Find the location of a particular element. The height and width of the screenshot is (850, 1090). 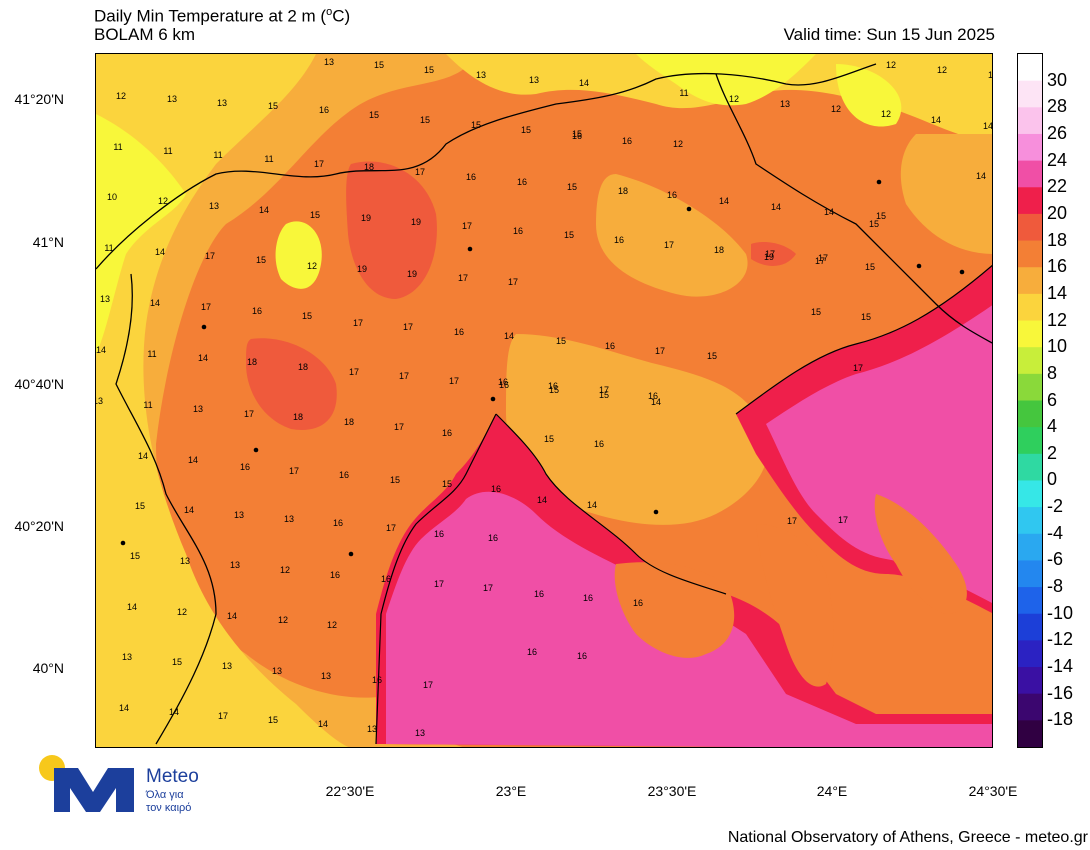

colorbar-label: -2 is located at coordinates (1055, 506).